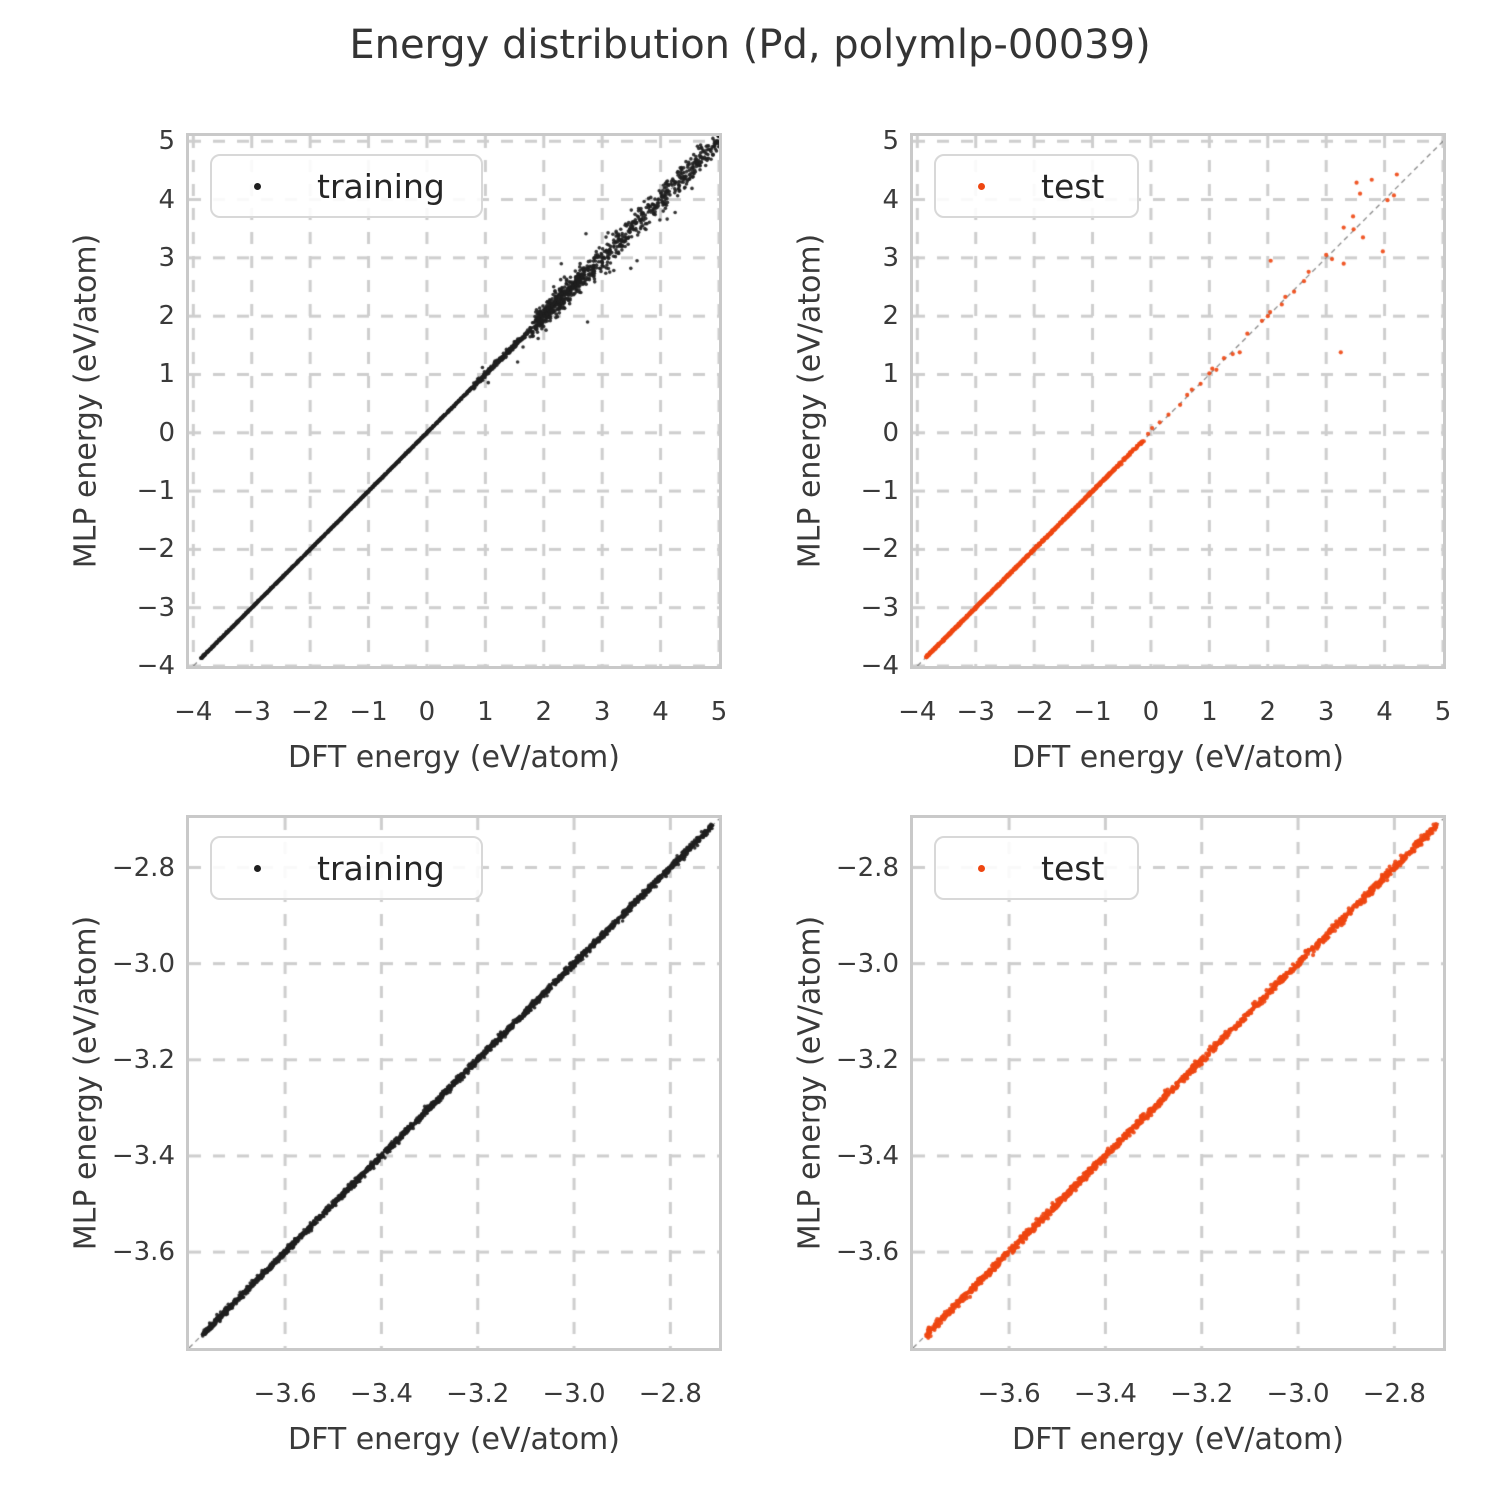 The width and height of the screenshot is (1500, 1500). Describe the element at coordinates (454, 1083) in the screenshot. I see `scatter-canvas-training-zoom` at that location.